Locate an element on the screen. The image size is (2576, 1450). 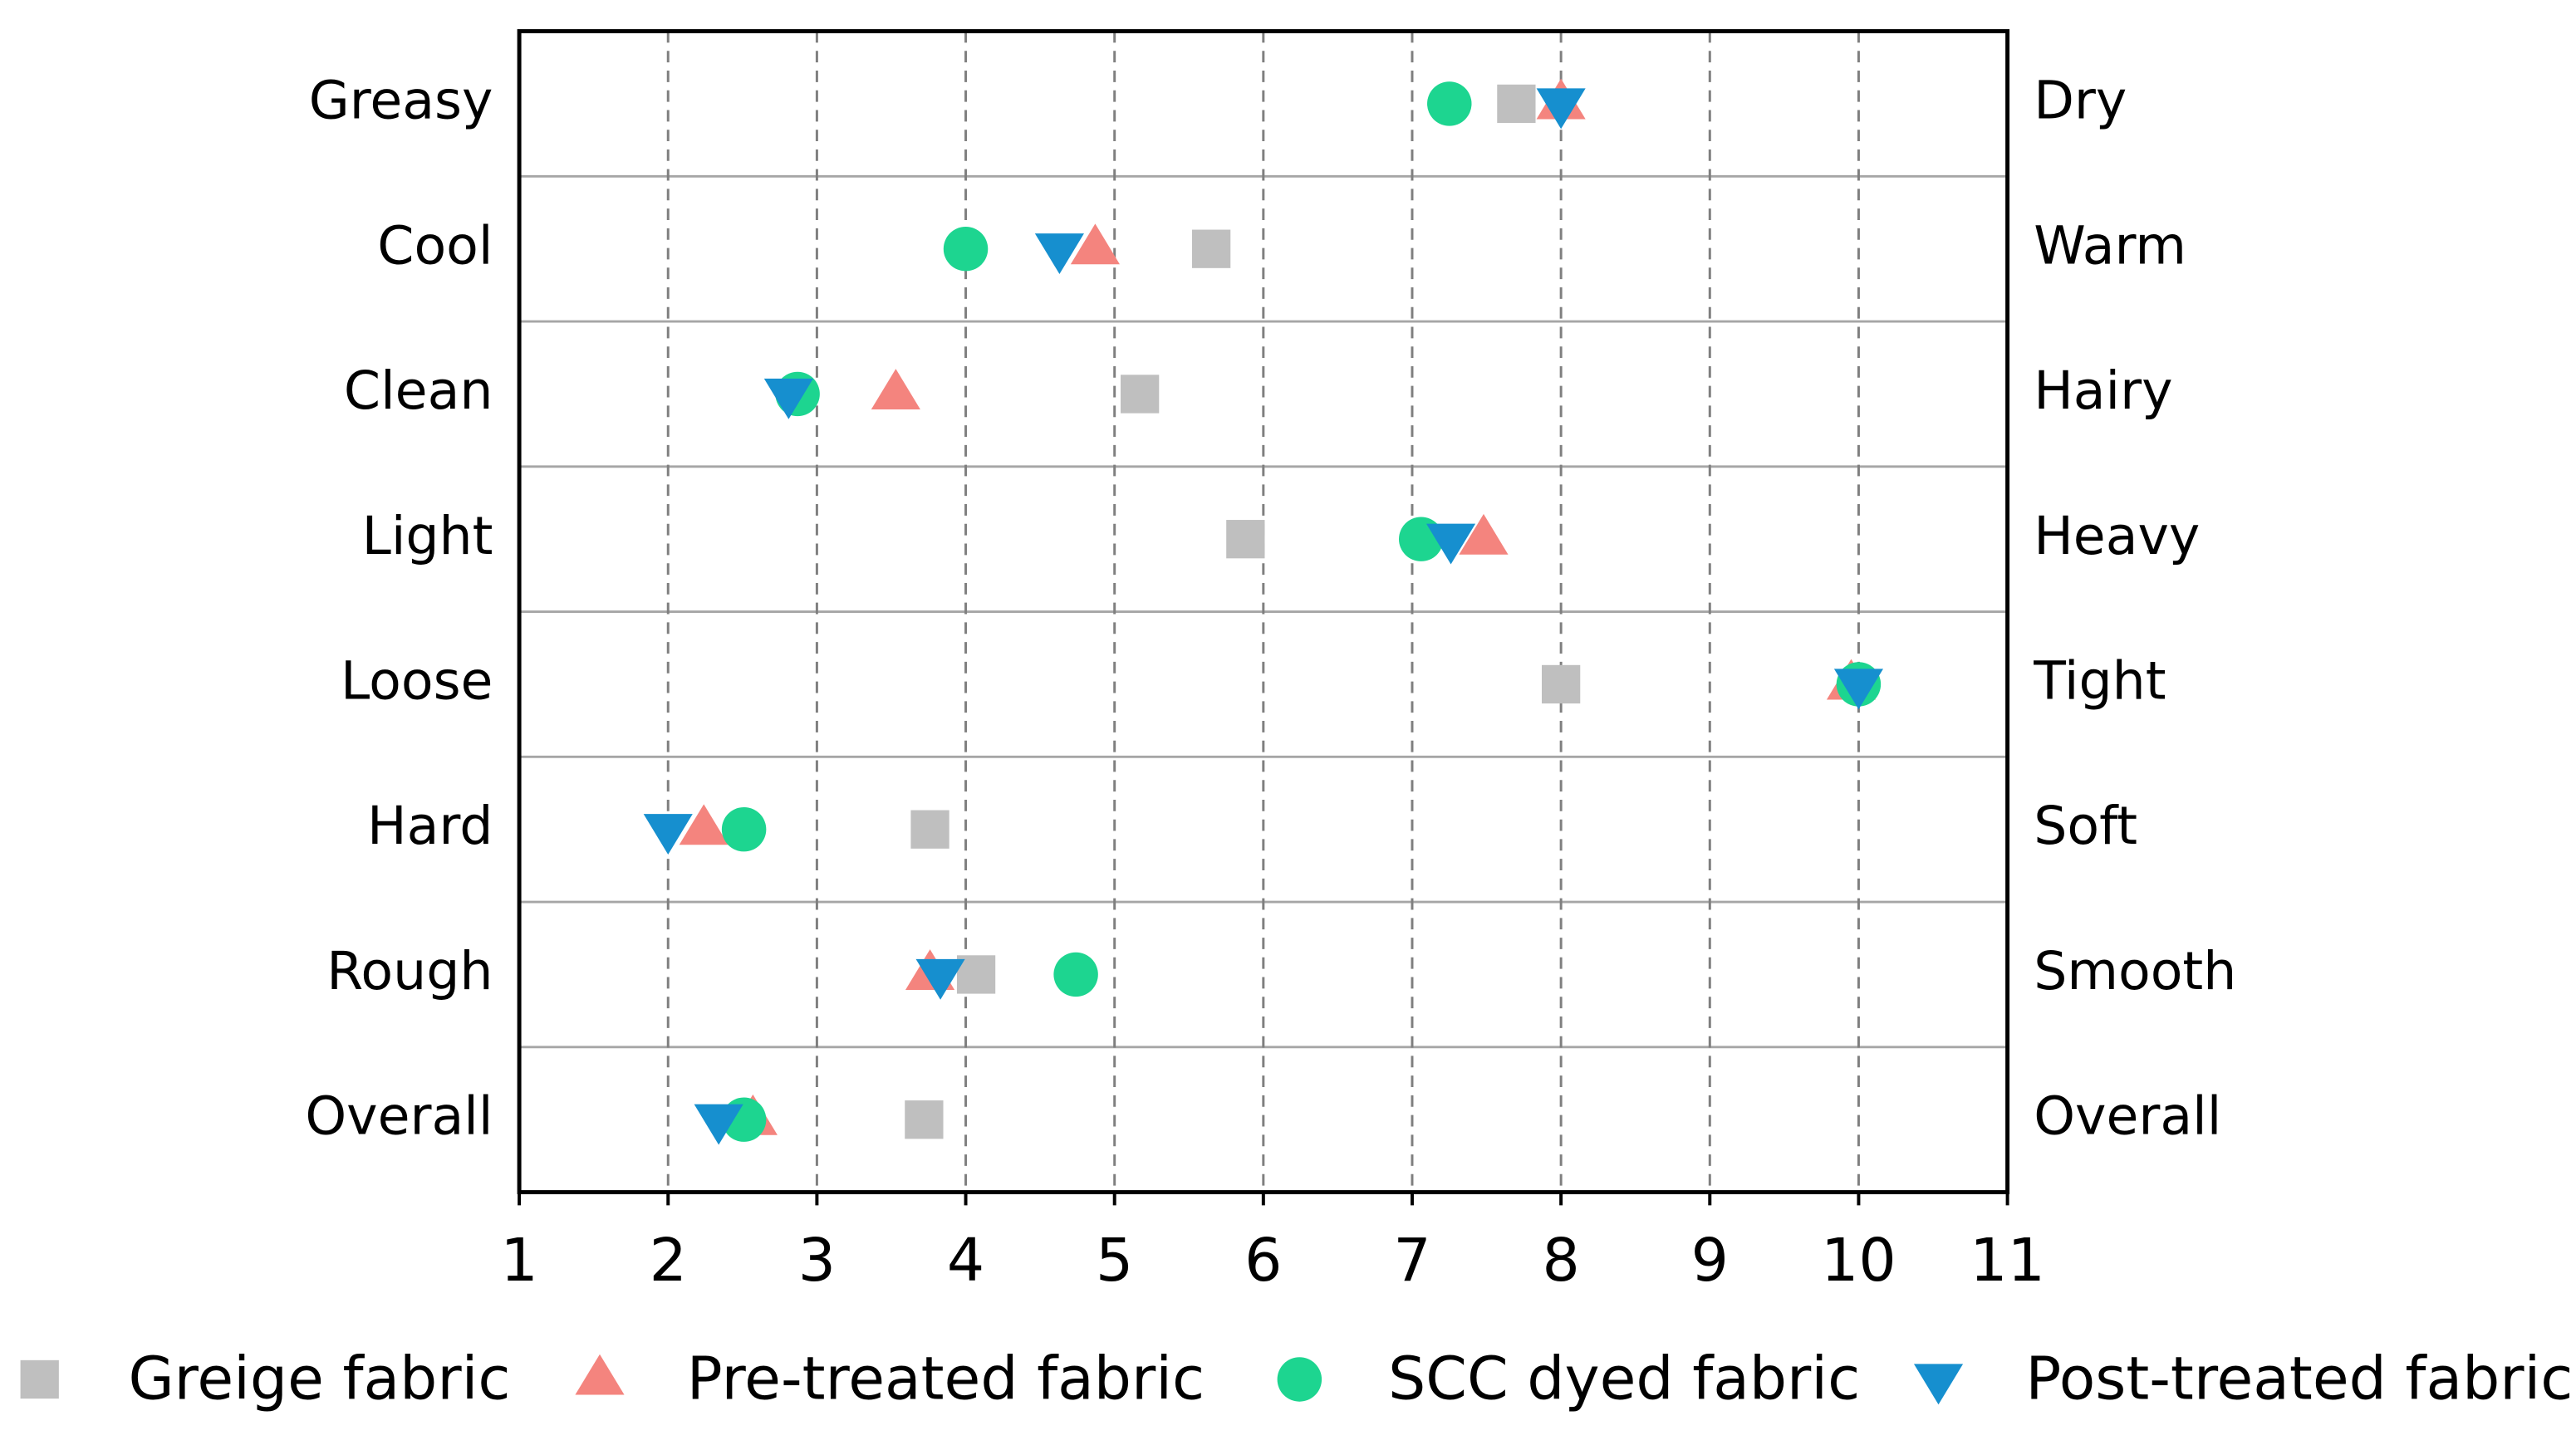
x-tick-label: 3 is located at coordinates (817, 1260).